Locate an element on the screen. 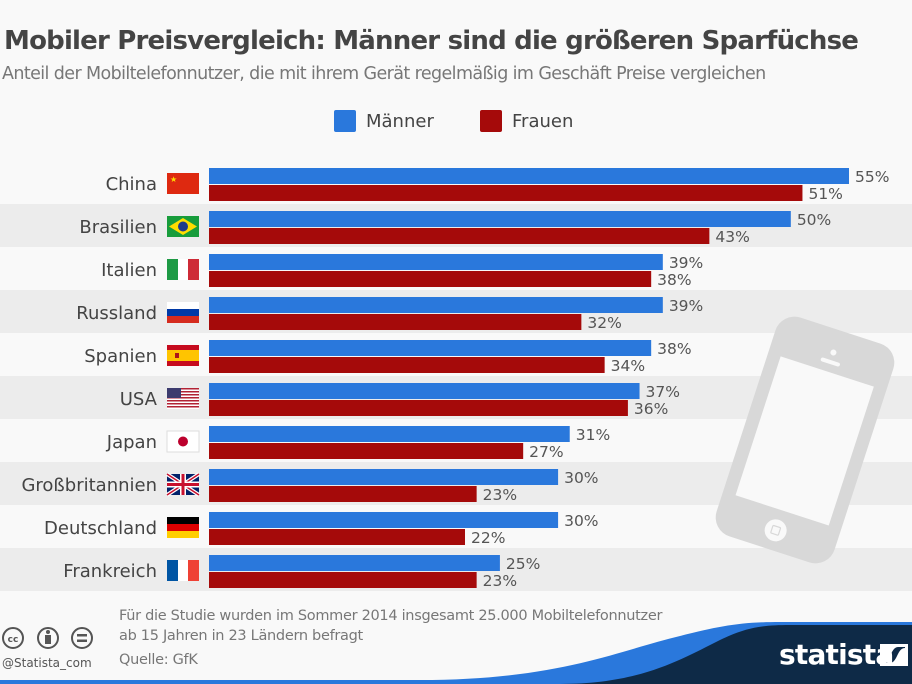 This screenshot has width=912, height=684. japan-flag-icon is located at coordinates (183, 441).